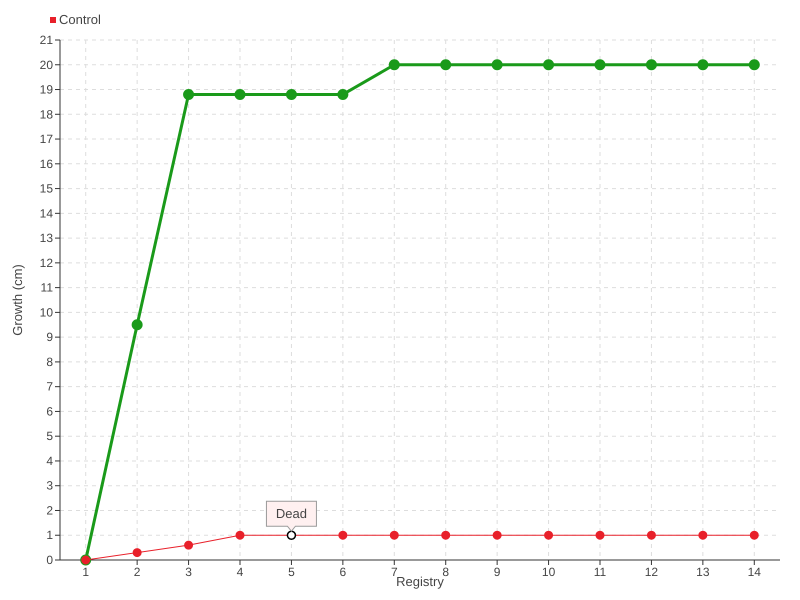 This screenshot has height=600, width=800. I want to click on y-tick-label: 11, so click(47, 287).